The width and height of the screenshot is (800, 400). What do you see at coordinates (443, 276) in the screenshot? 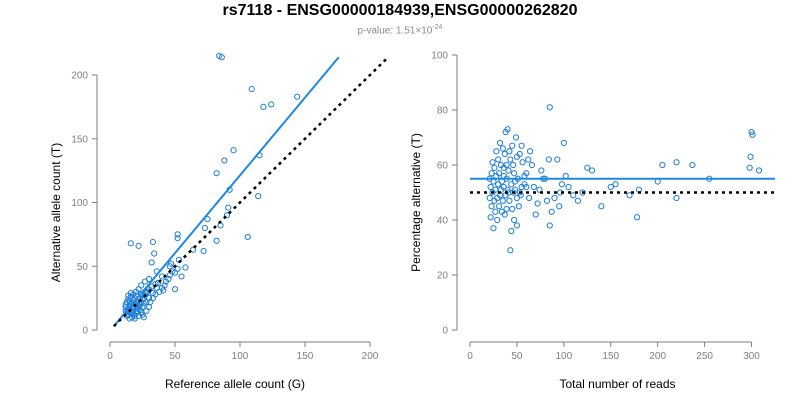
I see `right-y-tick-label: 20` at bounding box center [443, 276].